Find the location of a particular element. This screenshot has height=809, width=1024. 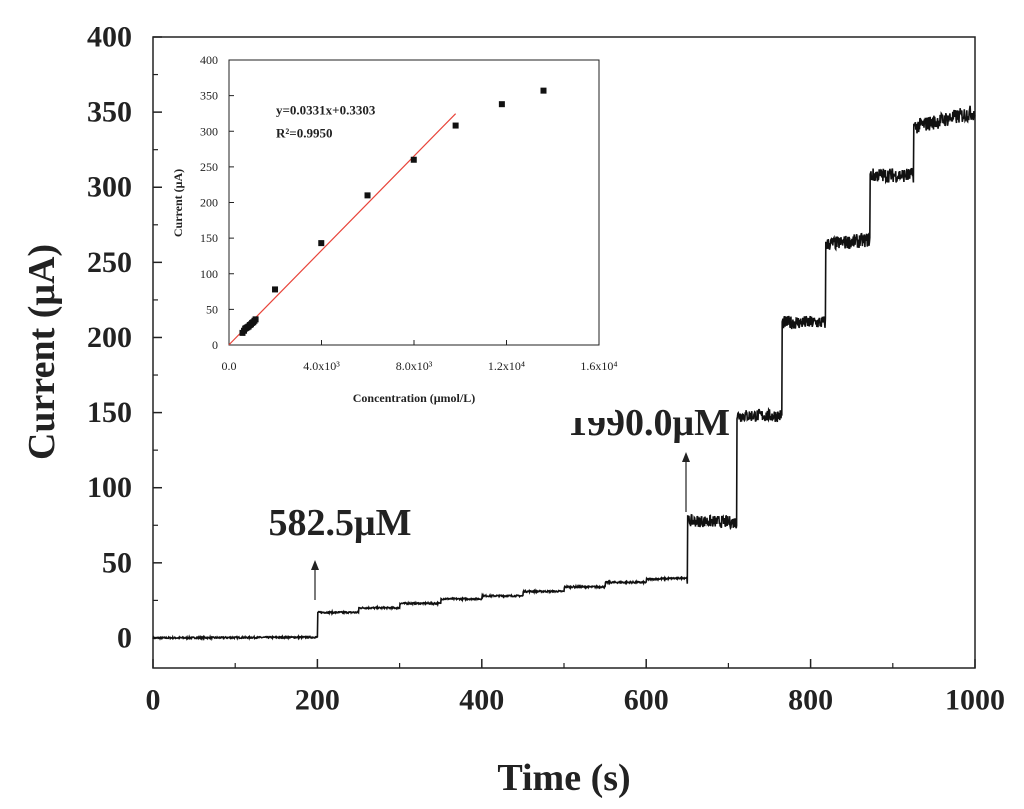

inset-y-tick-label: 350 is located at coordinates (209, 96).